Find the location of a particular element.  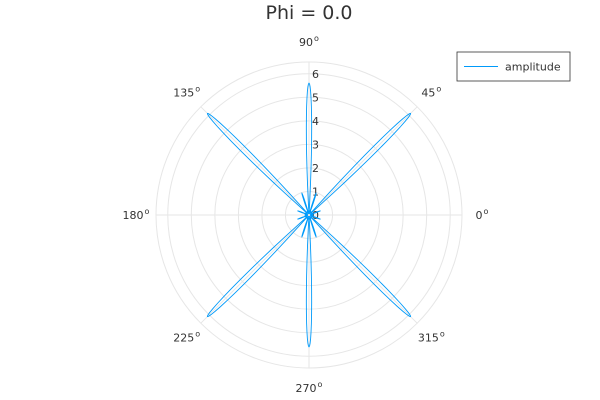

angular-tick-label: 90o is located at coordinates (309, 41).